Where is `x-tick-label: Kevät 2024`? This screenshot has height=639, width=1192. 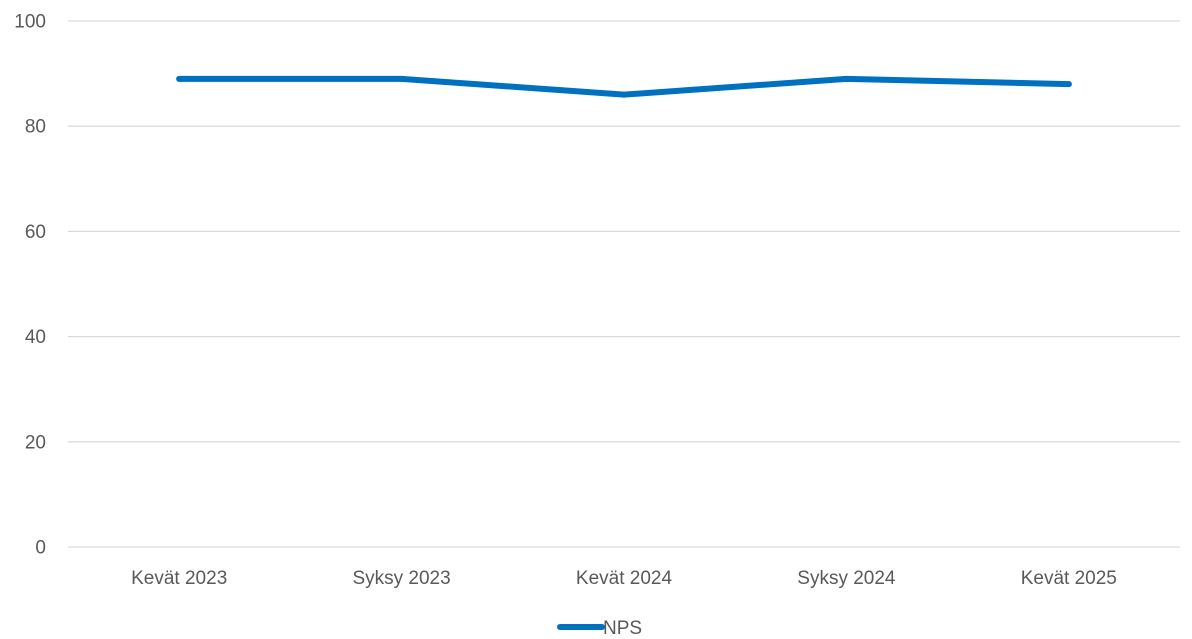
x-tick-label: Kevät 2024 is located at coordinates (624, 578).